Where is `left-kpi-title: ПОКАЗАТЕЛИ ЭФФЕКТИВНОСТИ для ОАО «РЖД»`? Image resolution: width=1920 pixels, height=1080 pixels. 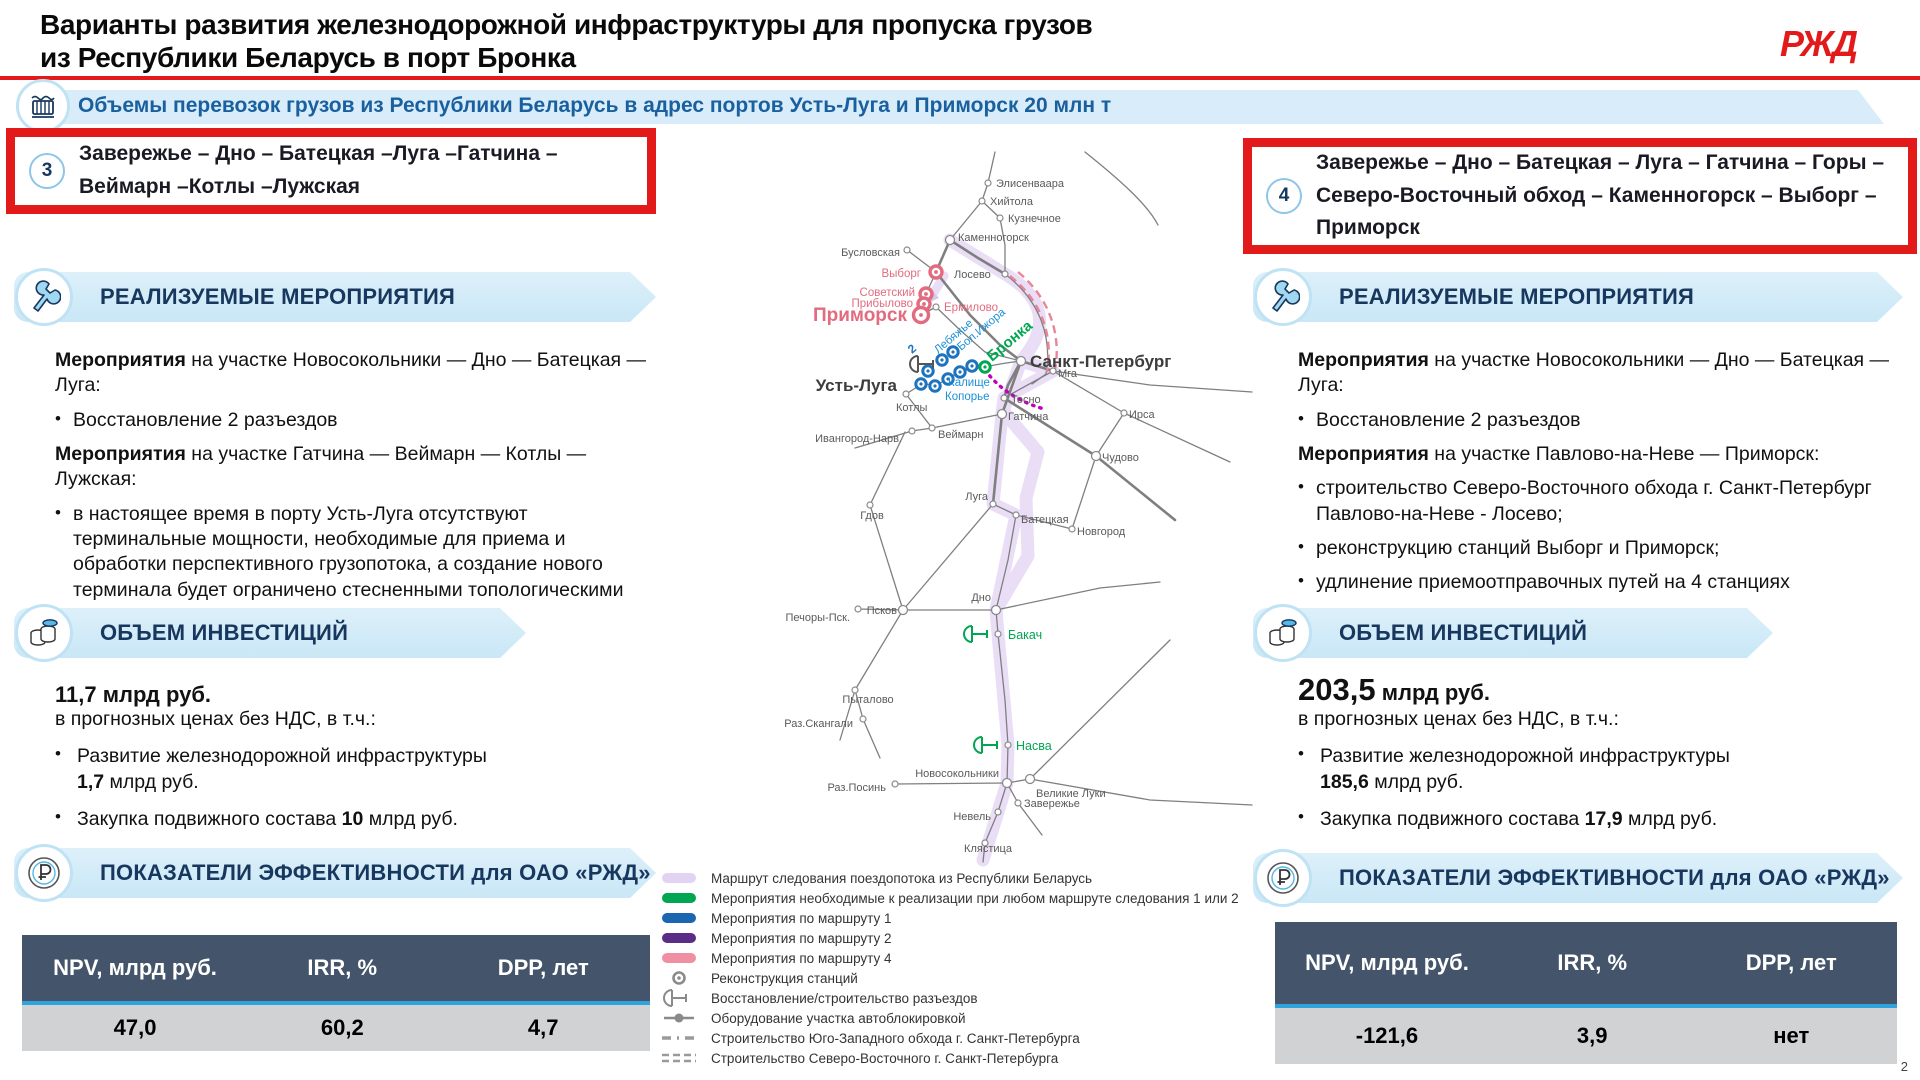
left-kpi-title: ПОКАЗАТЕЛИ ЭФФЕКТИВНОСТИ для ОАО «РЖД» is located at coordinates (375, 872).